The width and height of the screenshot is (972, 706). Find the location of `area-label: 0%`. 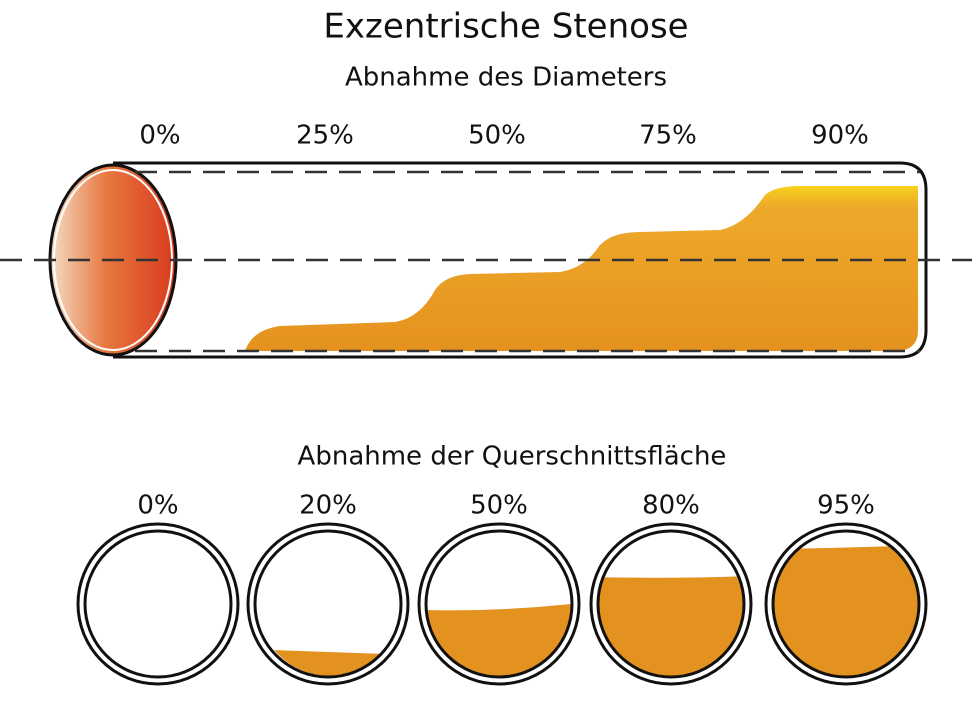

area-label: 0% is located at coordinates (157, 506).